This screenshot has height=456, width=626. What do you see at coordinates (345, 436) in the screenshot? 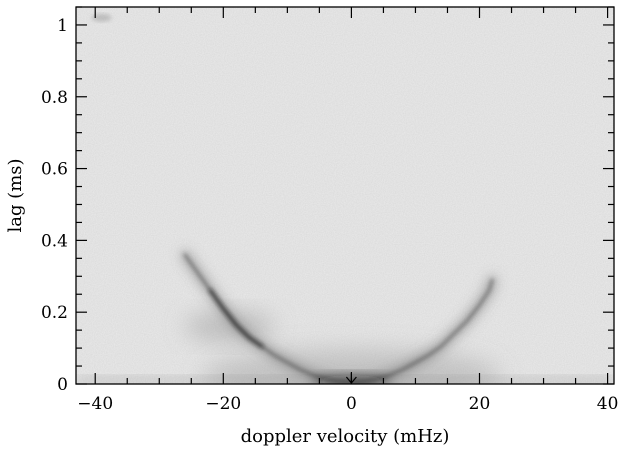
I see `x-axis-label: doppler velocity (mHz)` at bounding box center [345, 436].